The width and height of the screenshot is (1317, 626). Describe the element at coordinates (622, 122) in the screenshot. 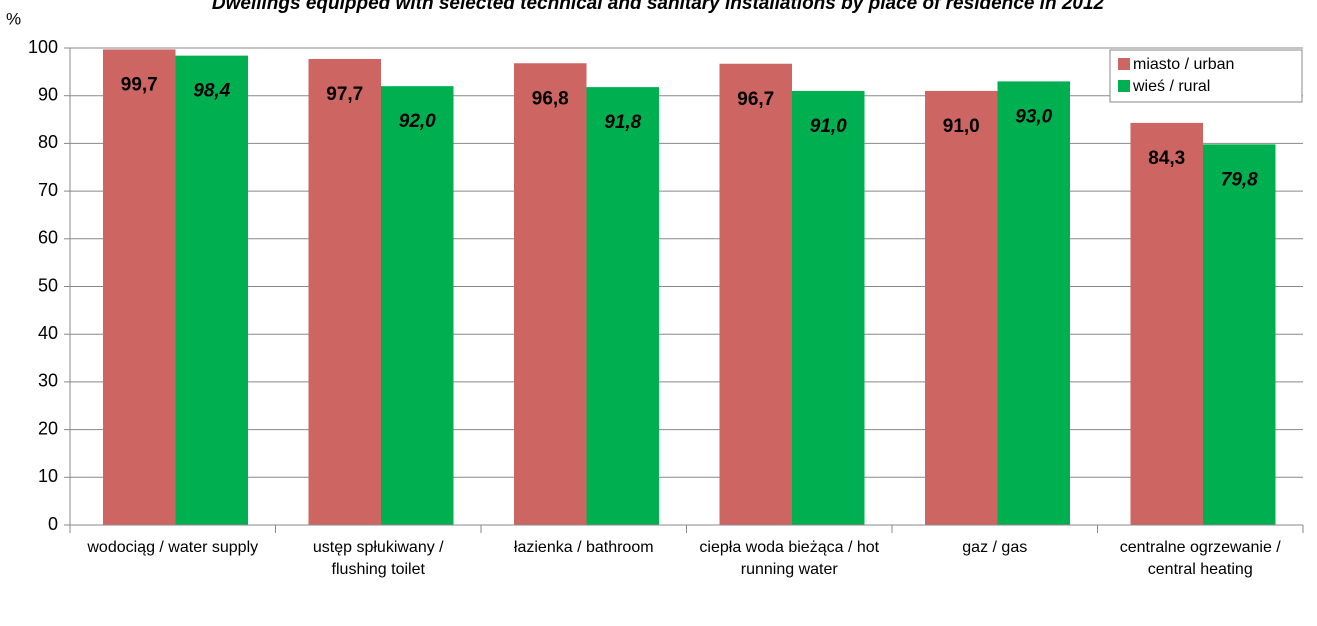

I see `data-label: 91,8` at that location.